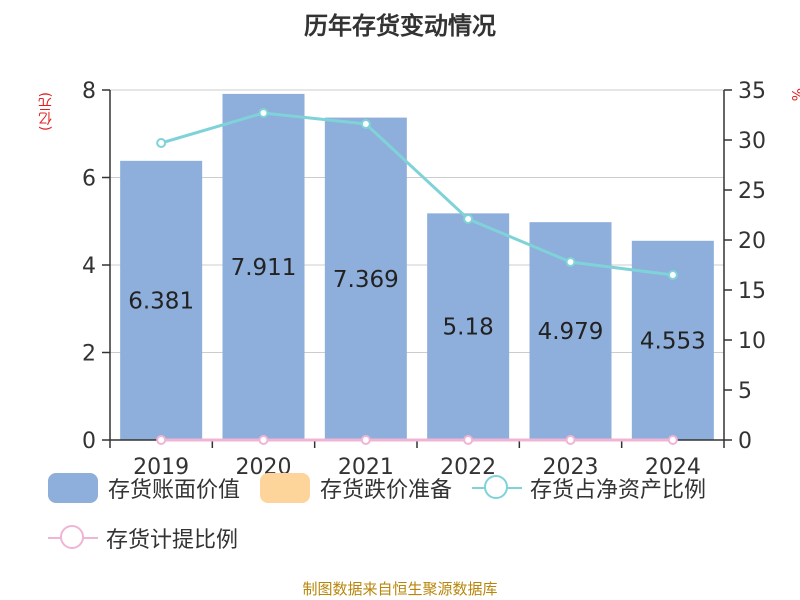 The width and height of the screenshot is (800, 600). I want to click on left-tick-label-4: 8, so click(89, 91).